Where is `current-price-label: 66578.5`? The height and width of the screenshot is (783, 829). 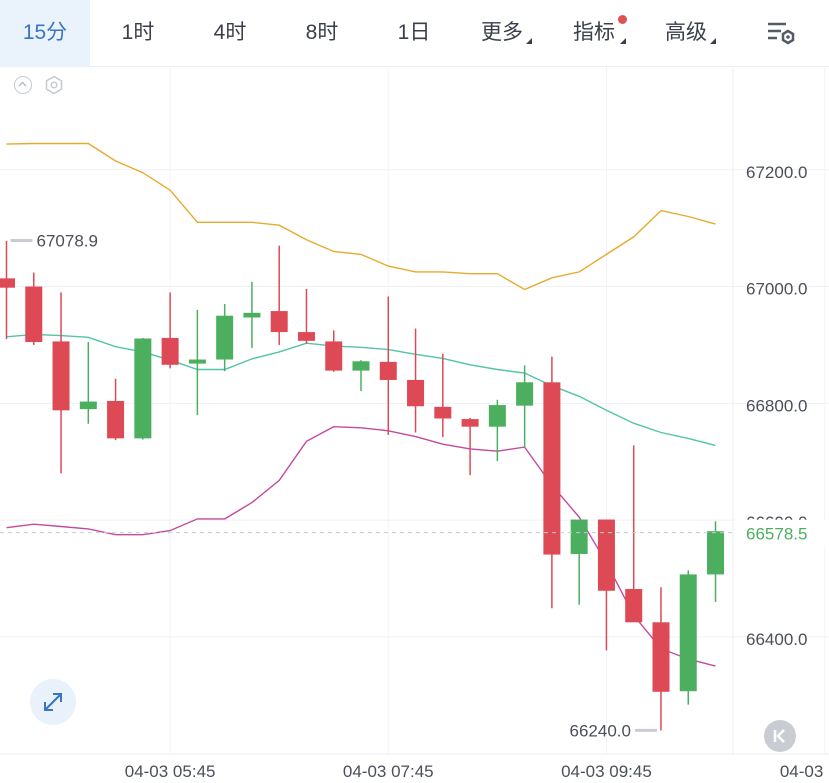 current-price-label: 66578.5 is located at coordinates (776, 534).